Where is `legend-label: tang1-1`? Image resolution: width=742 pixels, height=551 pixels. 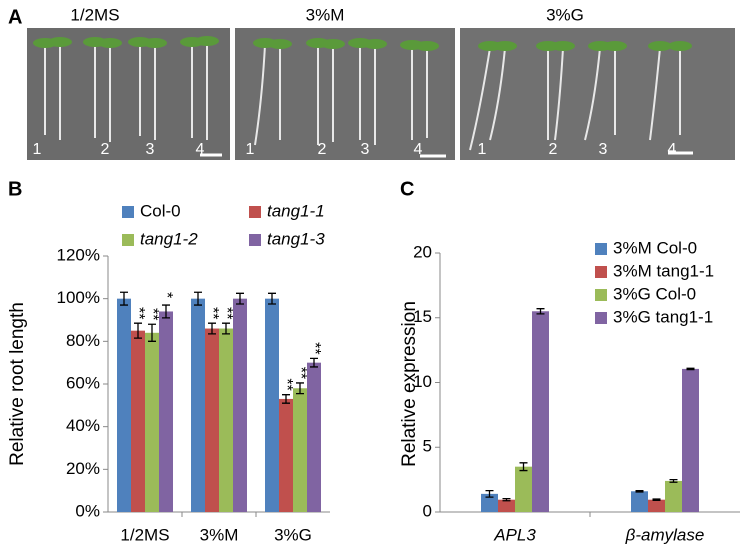 legend-label: tang1-1 is located at coordinates (296, 210).